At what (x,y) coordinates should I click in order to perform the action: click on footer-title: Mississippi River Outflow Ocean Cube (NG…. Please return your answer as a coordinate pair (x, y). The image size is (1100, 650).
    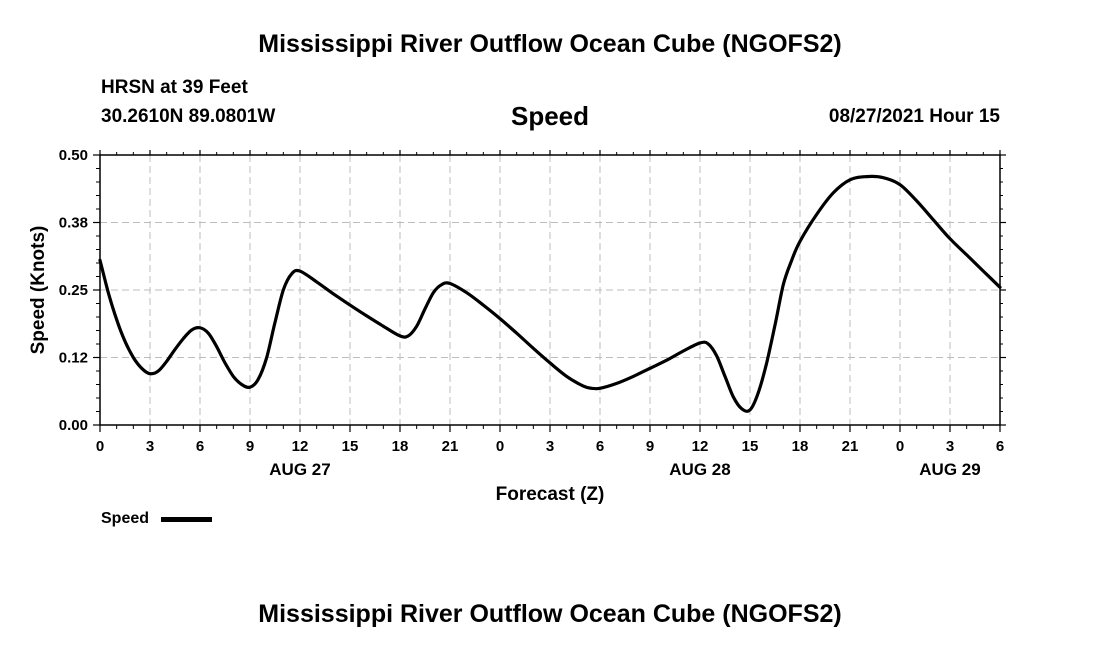
    Looking at the image, I should click on (550, 614).